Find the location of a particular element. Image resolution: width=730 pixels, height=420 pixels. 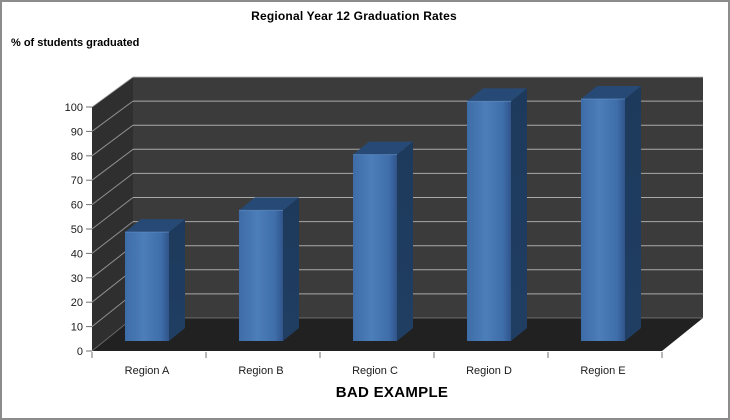

y-tick-label: 20 is located at coordinates (77, 303).